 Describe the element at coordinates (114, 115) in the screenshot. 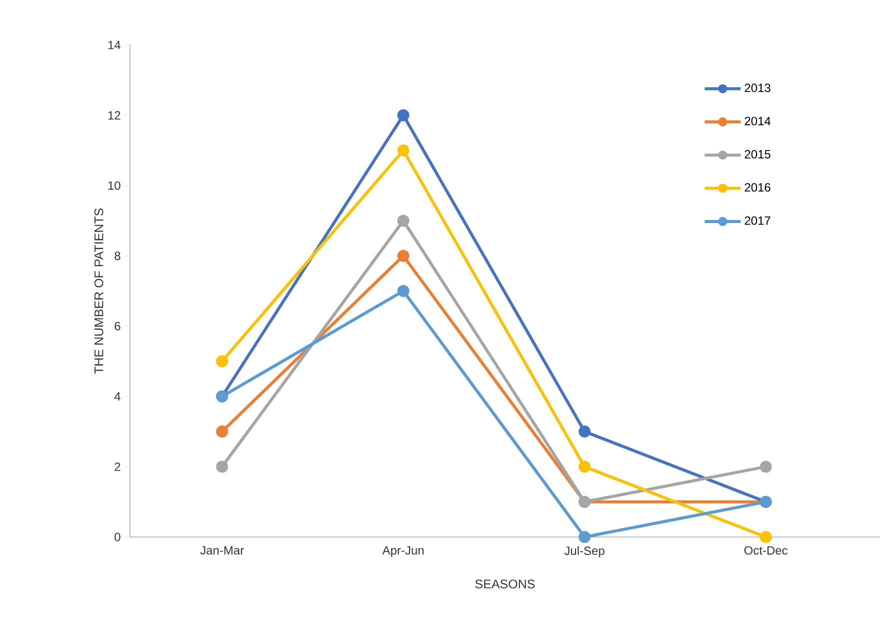

I see `y-tick-label: 12` at that location.